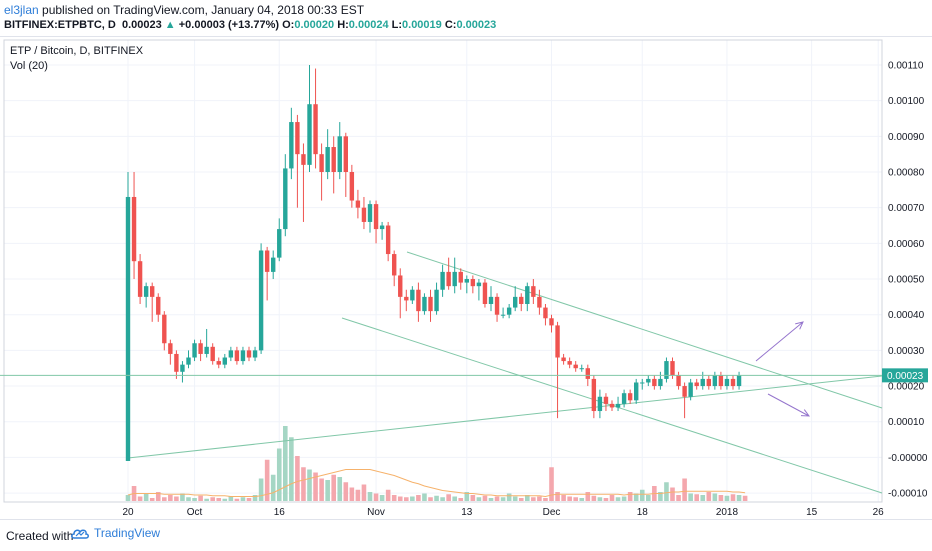  Describe the element at coordinates (906, 315) in the screenshot. I see `y-tick-label: 0.00040` at that location.